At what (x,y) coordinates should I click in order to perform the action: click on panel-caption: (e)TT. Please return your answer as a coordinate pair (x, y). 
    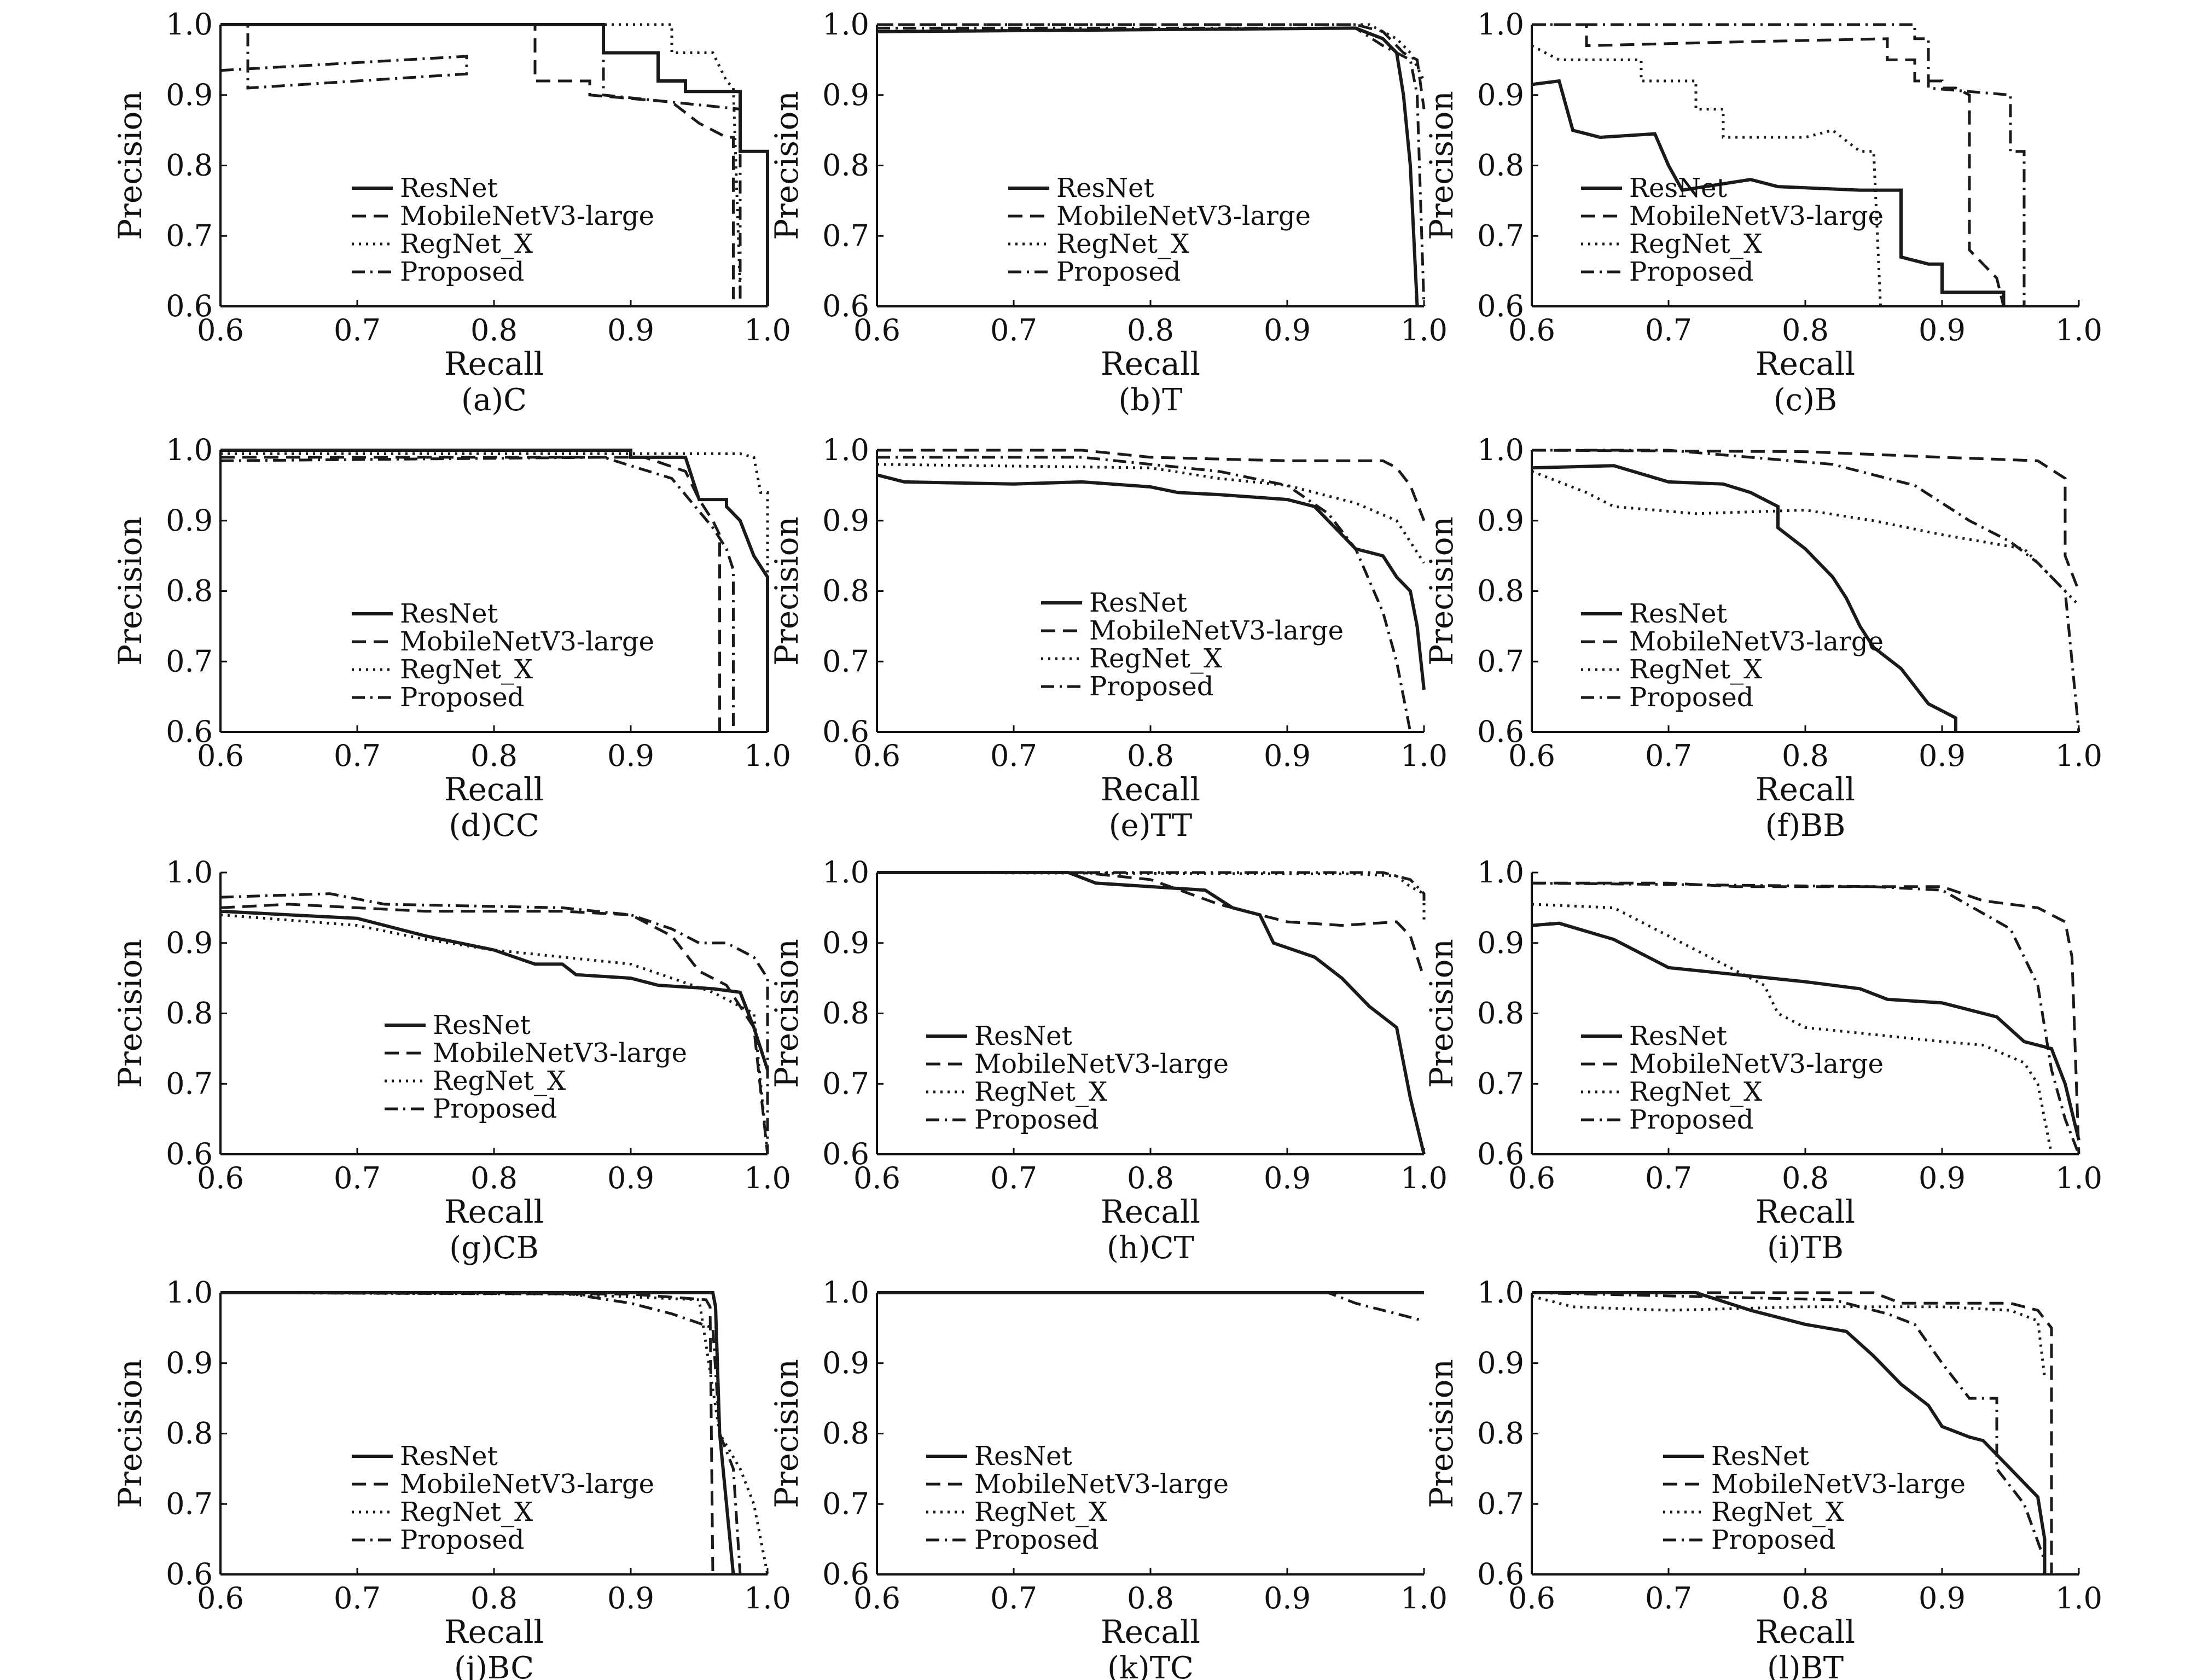
    Looking at the image, I should click on (1151, 826).